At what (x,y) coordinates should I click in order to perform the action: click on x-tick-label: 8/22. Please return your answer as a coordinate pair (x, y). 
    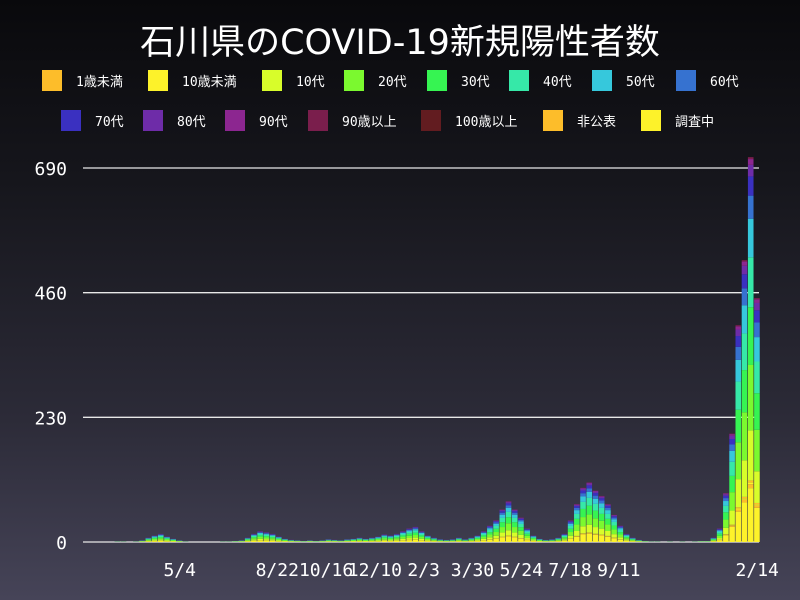
    Looking at the image, I should click on (277, 570).